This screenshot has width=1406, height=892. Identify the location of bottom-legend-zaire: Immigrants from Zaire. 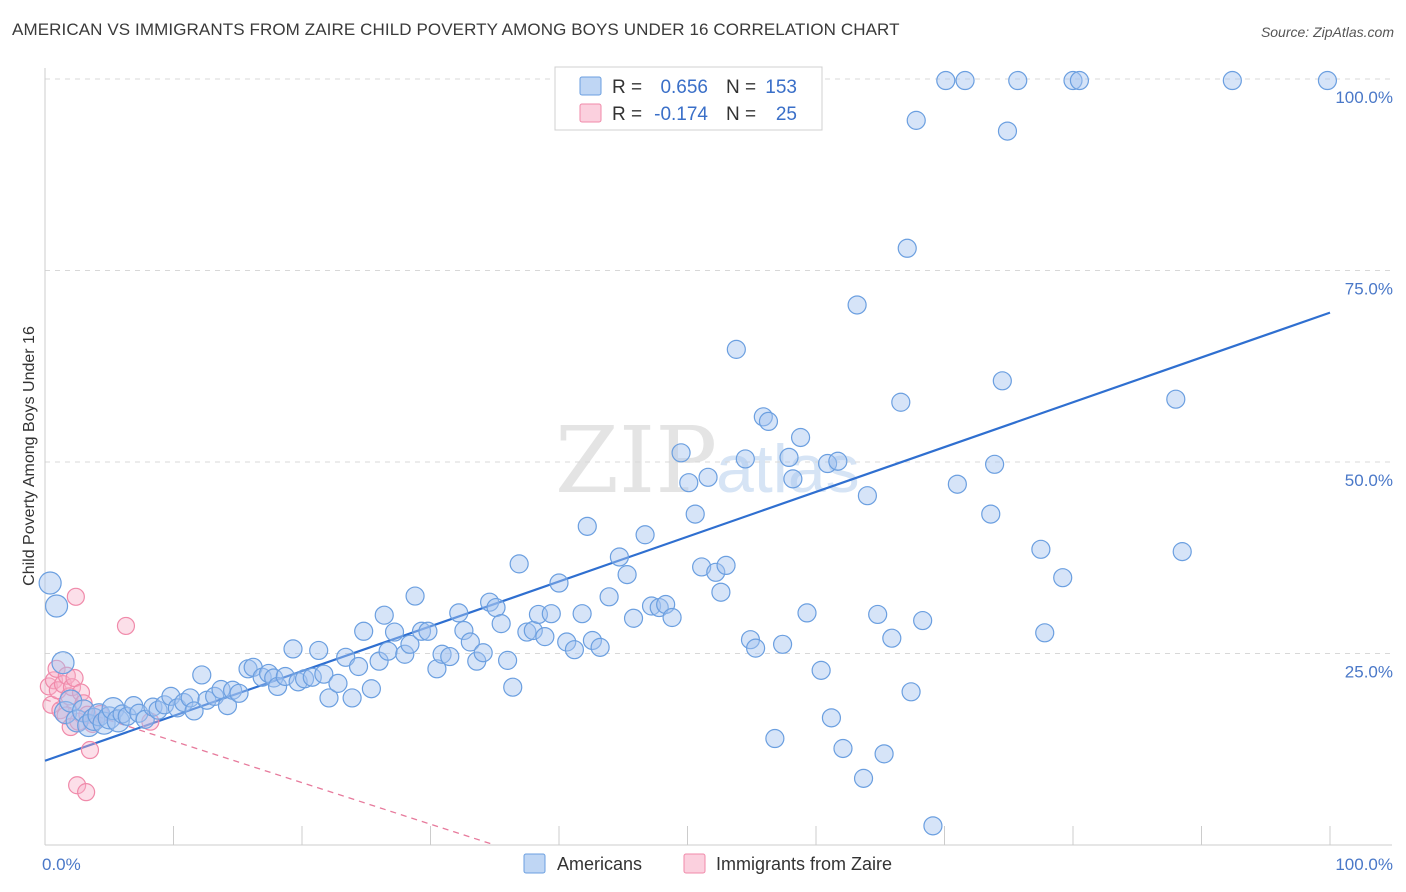
(804, 864).